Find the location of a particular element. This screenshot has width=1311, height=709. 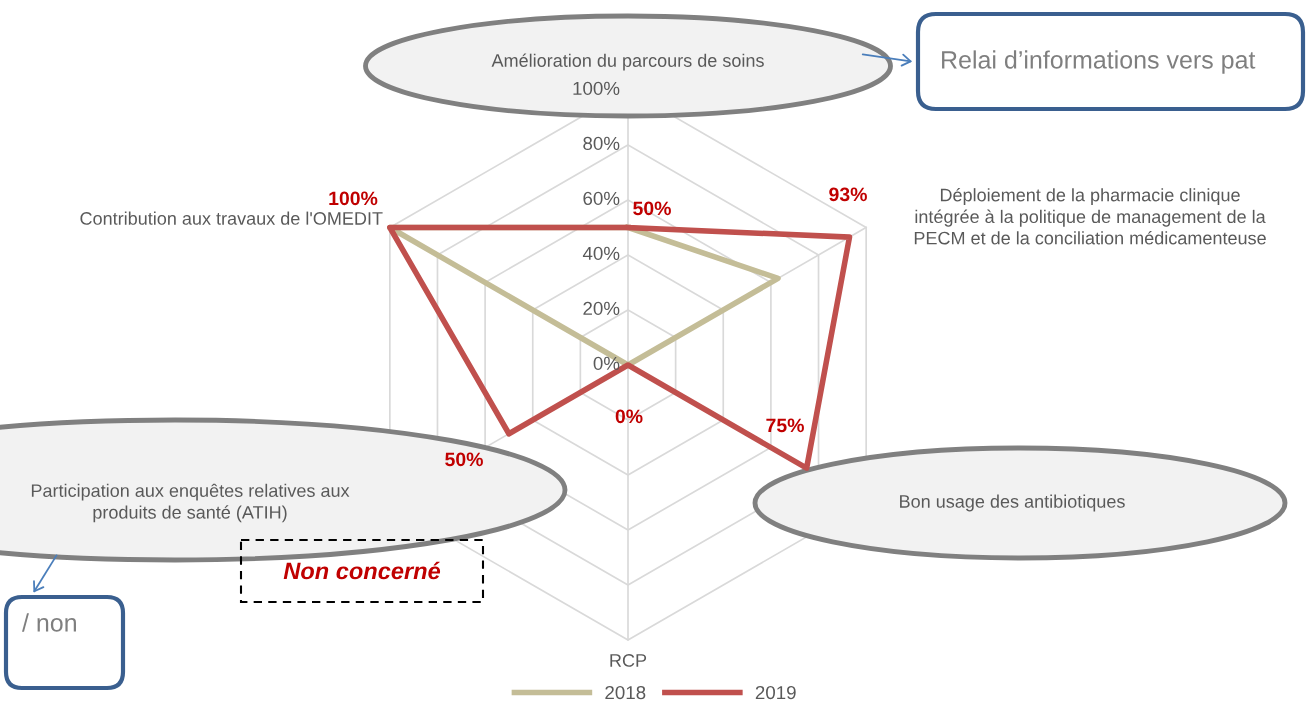

data-label: 100% is located at coordinates (353, 198).